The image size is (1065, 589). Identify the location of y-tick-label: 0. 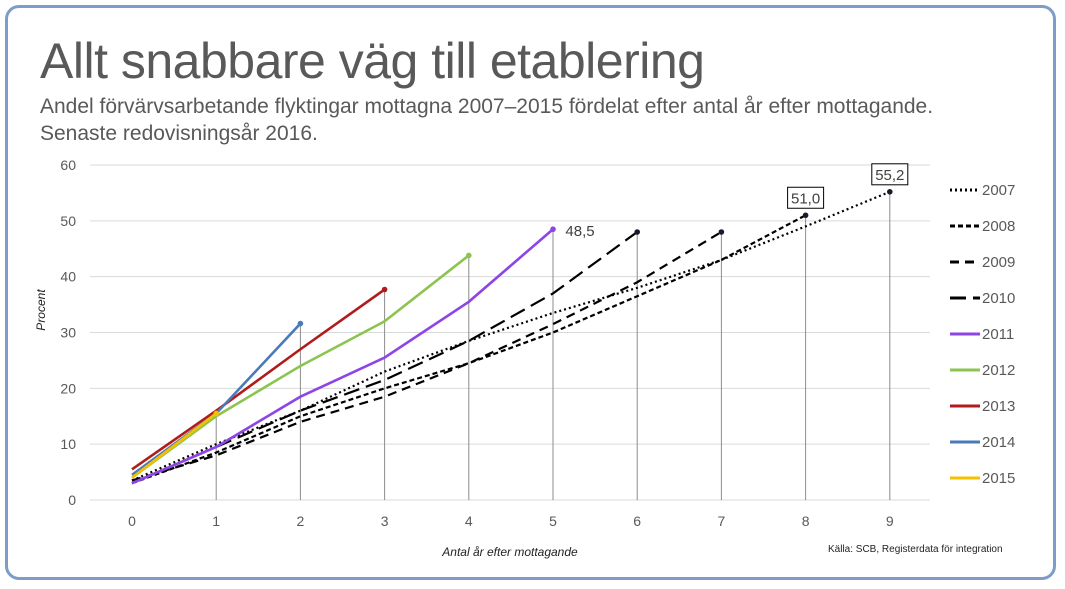
(72, 500).